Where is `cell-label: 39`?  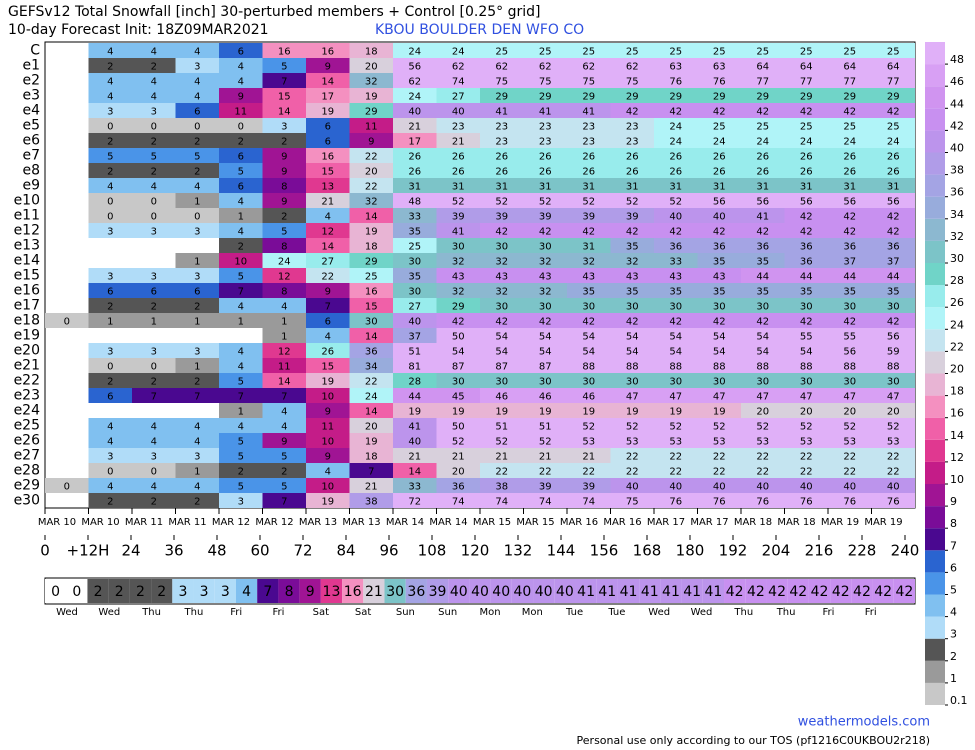
cell-label: 39 is located at coordinates (545, 217).